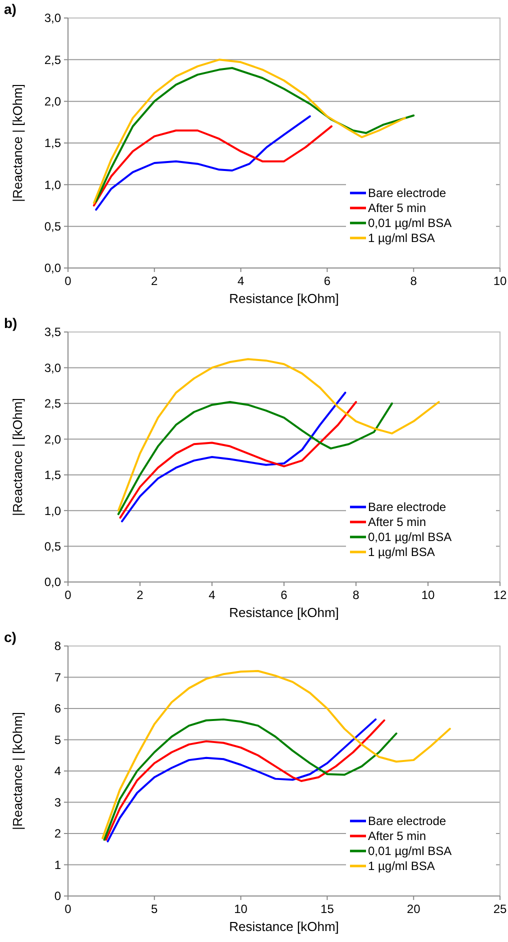 This screenshot has width=508, height=942. I want to click on x-tick-label: 20, so click(413, 909).